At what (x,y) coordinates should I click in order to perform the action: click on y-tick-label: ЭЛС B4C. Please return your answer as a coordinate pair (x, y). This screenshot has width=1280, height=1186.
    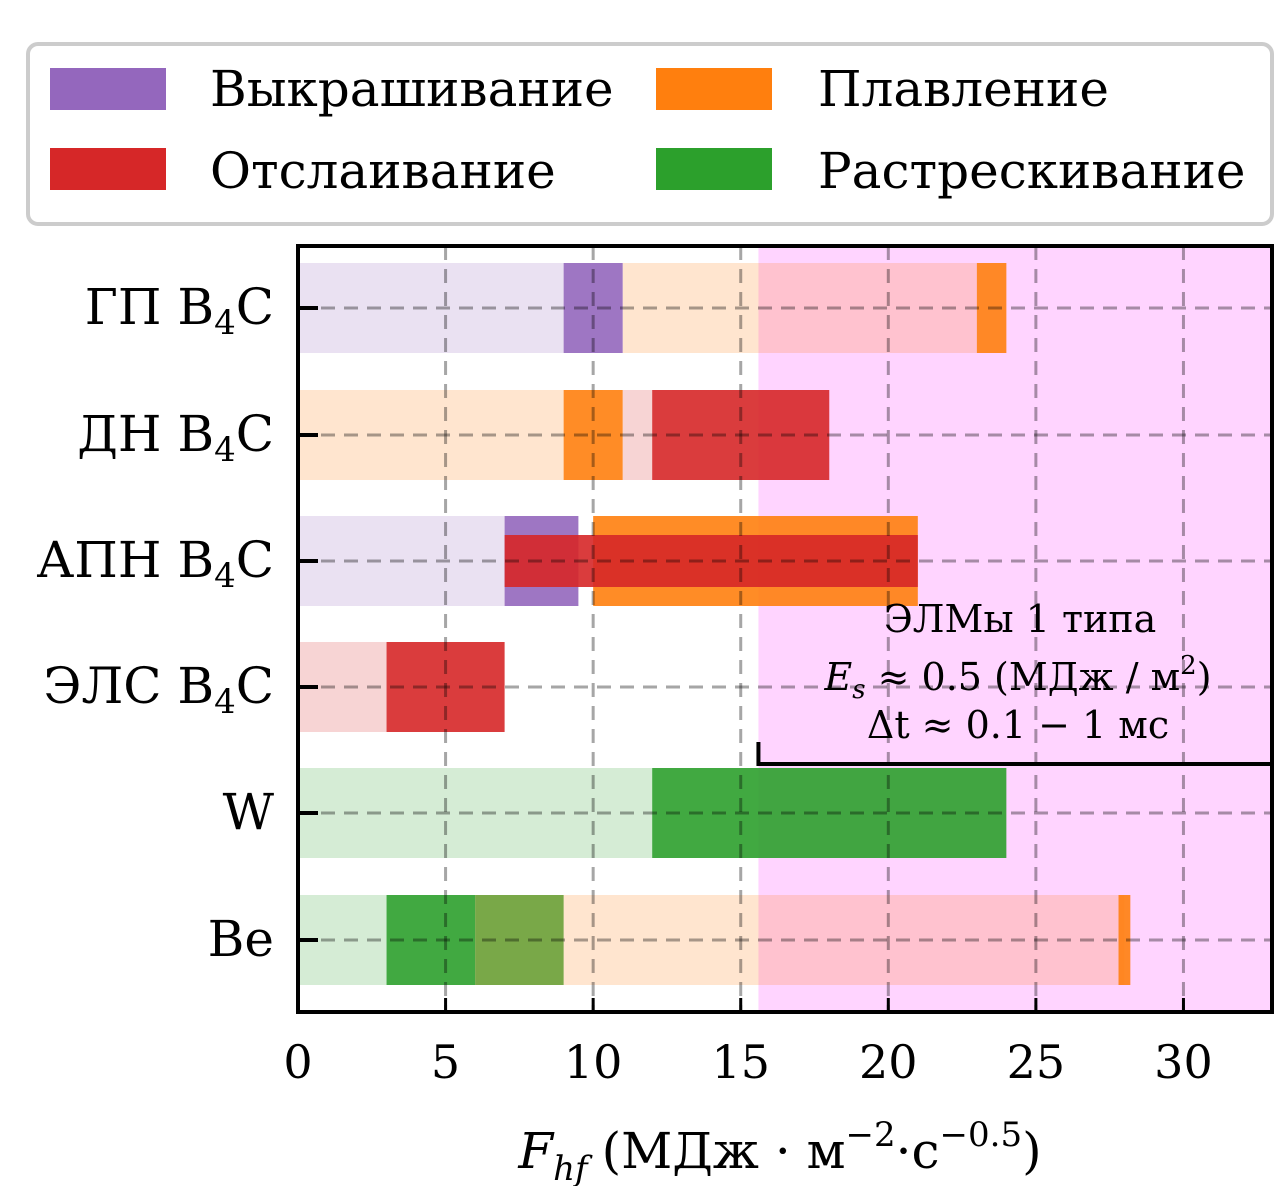
    Looking at the image, I should click on (158, 689).